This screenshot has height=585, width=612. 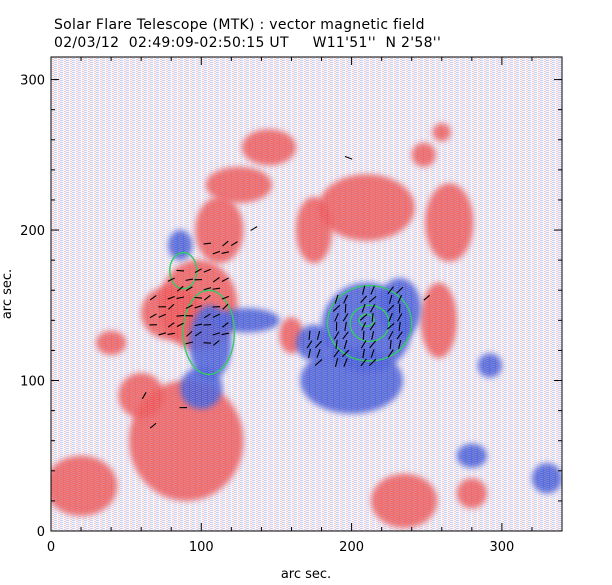 I want to click on x-tick-label: 100, so click(x=201, y=547).